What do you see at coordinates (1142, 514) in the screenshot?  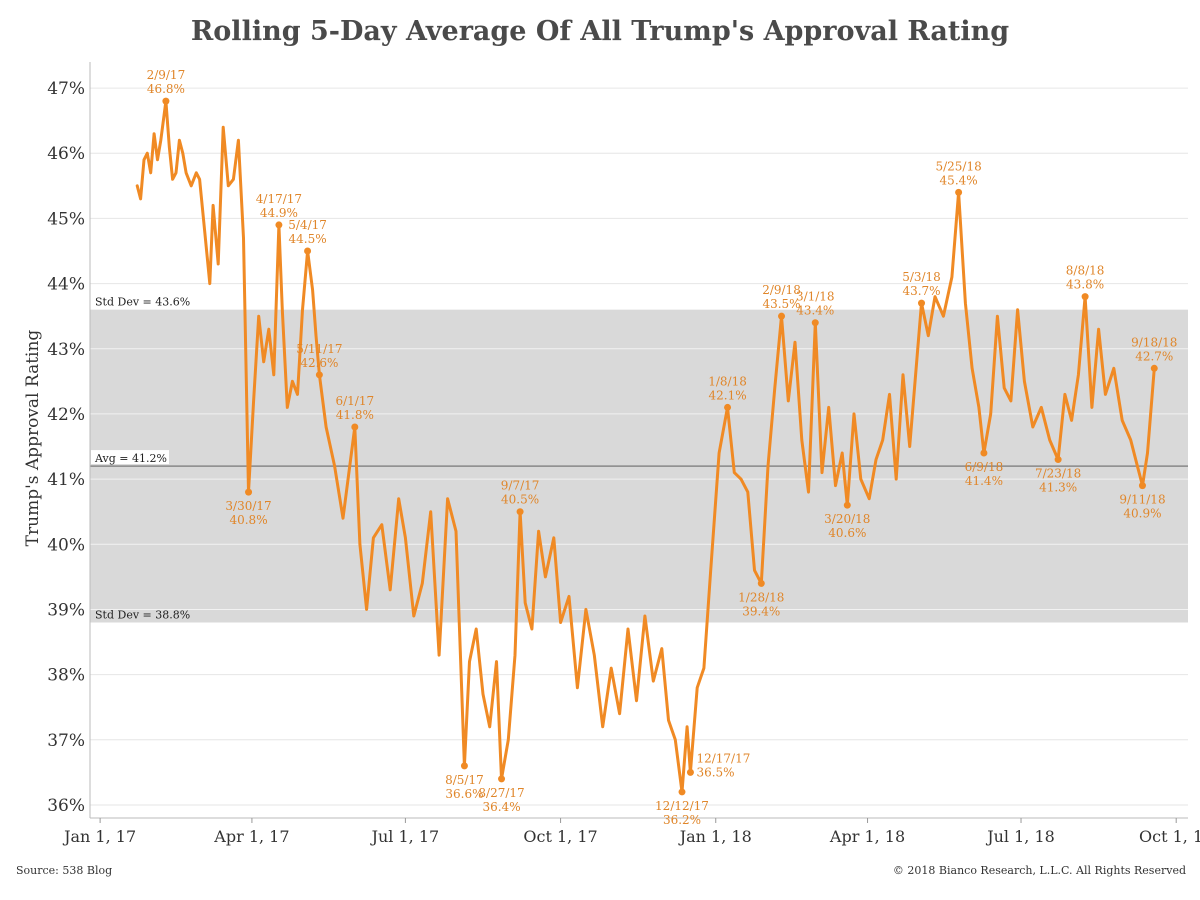 I see `annotation-value-label: 40.9%` at bounding box center [1142, 514].